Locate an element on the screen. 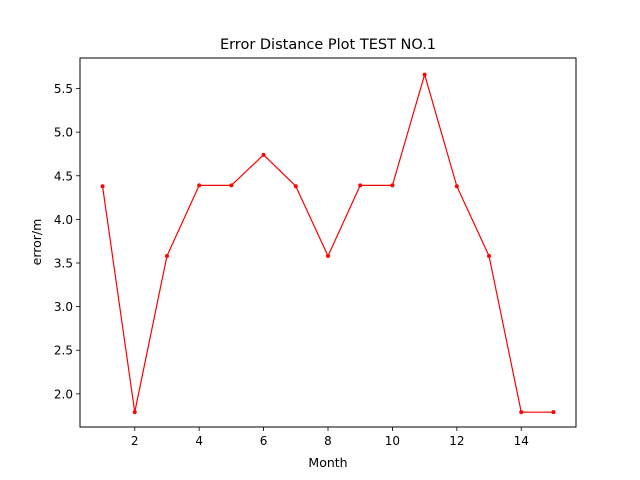  y-tick-label: 5.5 is located at coordinates (63, 89).